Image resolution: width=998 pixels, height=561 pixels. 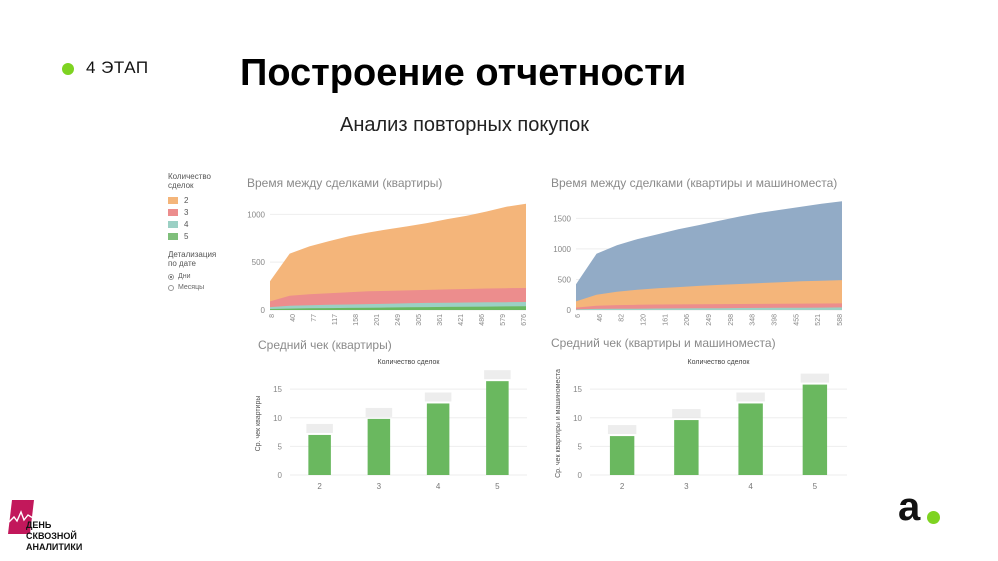 I want to click on legend-item: 5, so click(x=203, y=236).